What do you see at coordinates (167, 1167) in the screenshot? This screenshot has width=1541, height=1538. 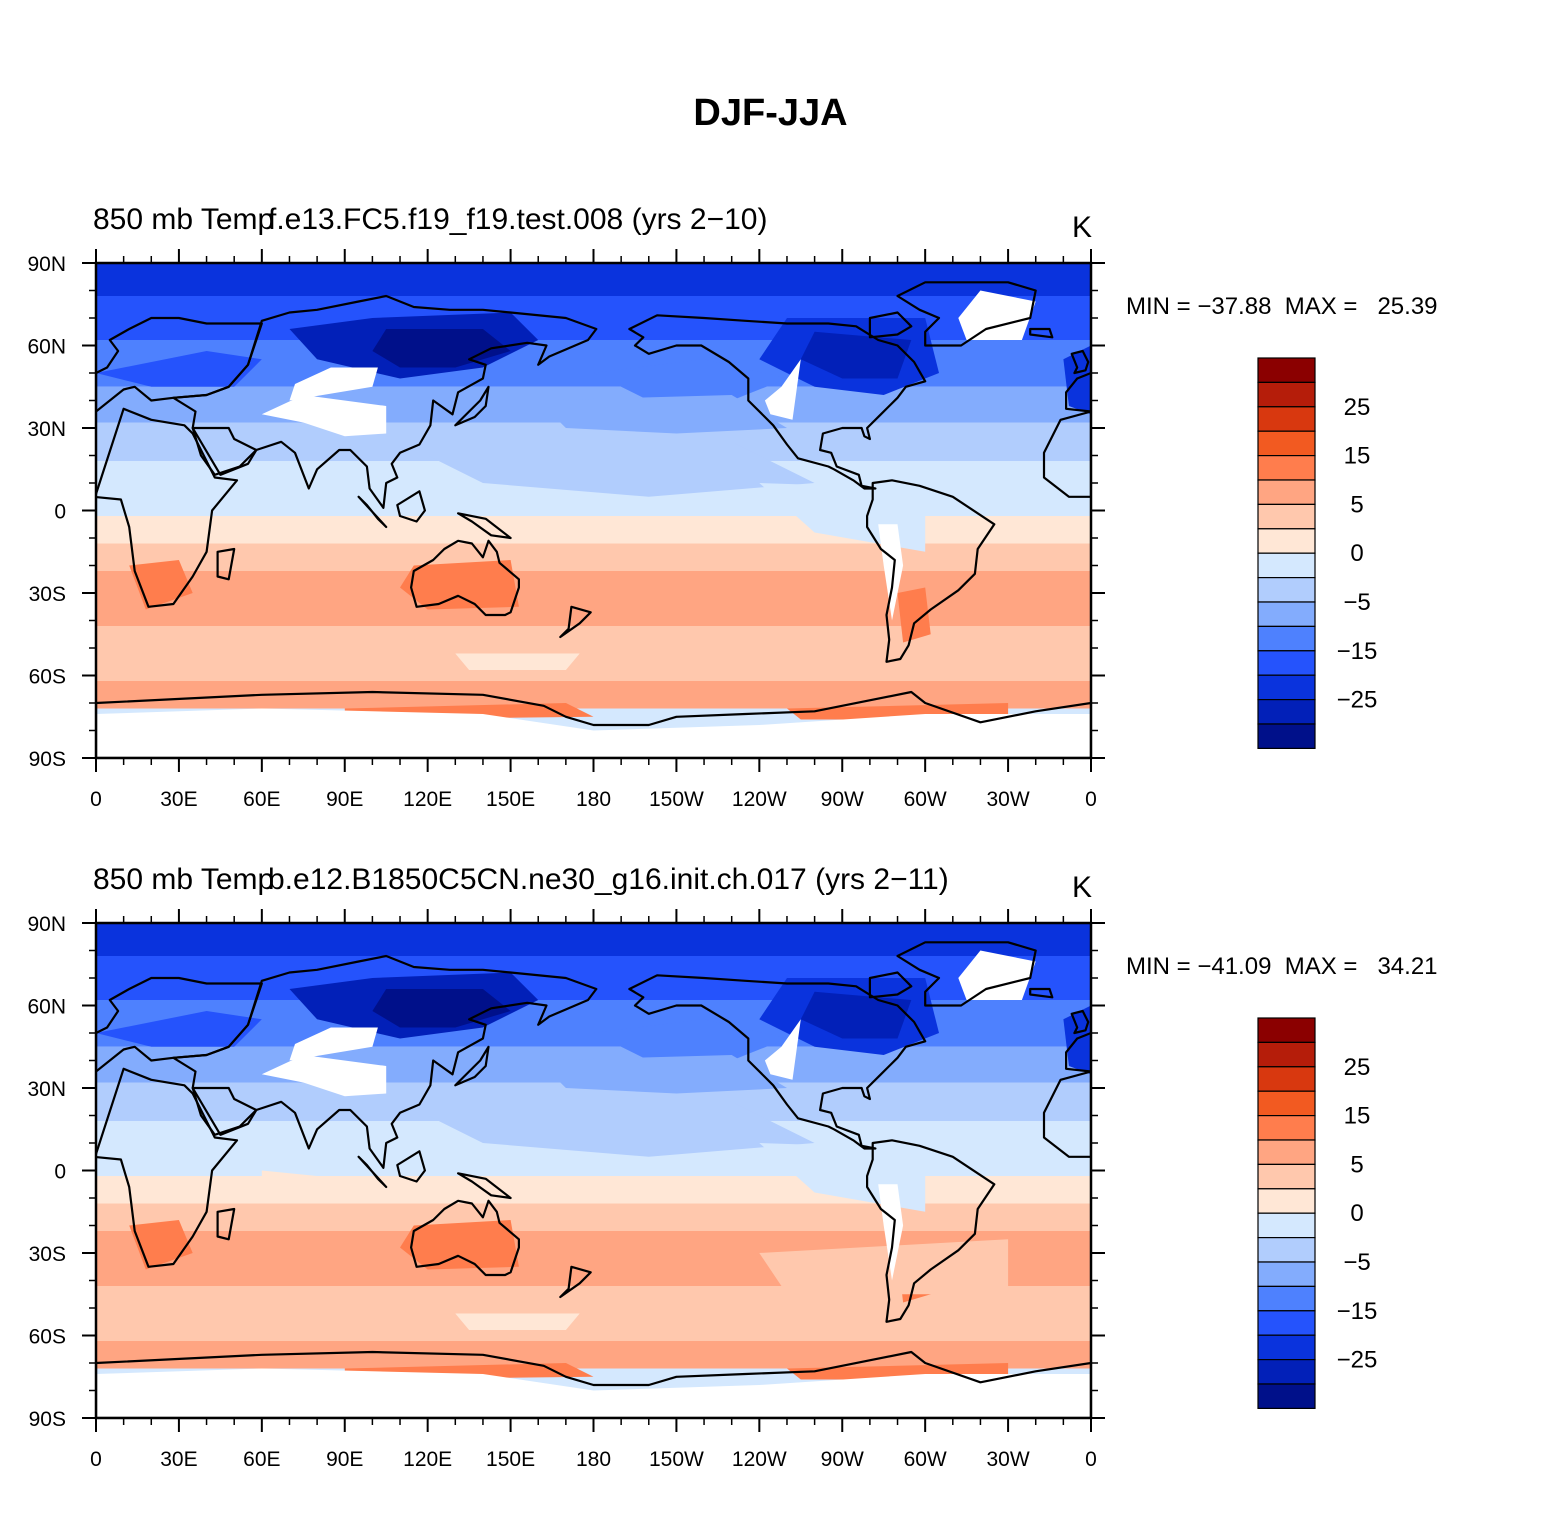 I see `coastline-africa` at bounding box center [167, 1167].